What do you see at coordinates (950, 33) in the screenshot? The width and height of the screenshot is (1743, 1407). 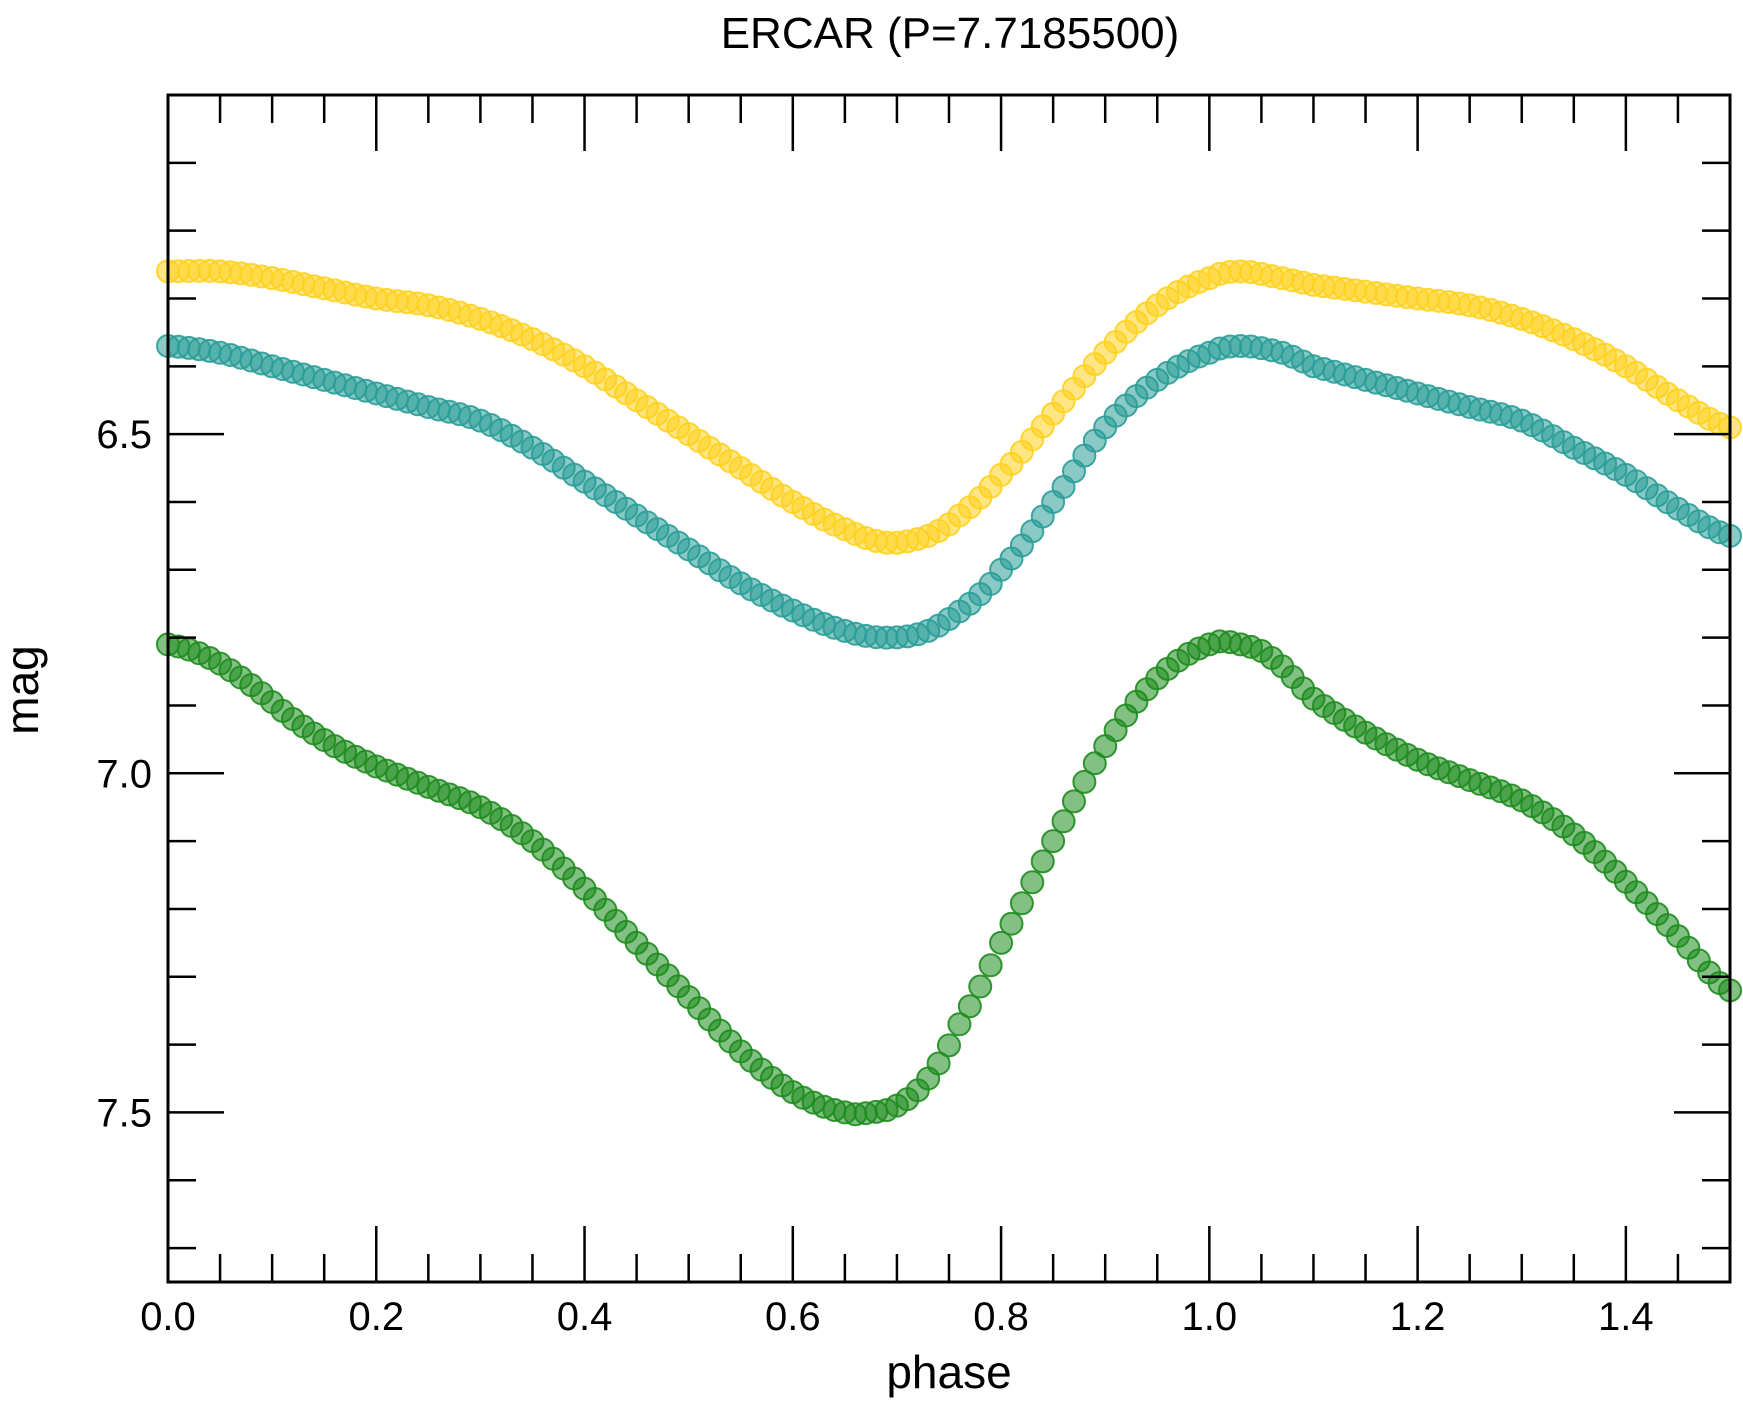 I see `chart-title: ERCAR (P=7.7185500)` at bounding box center [950, 33].